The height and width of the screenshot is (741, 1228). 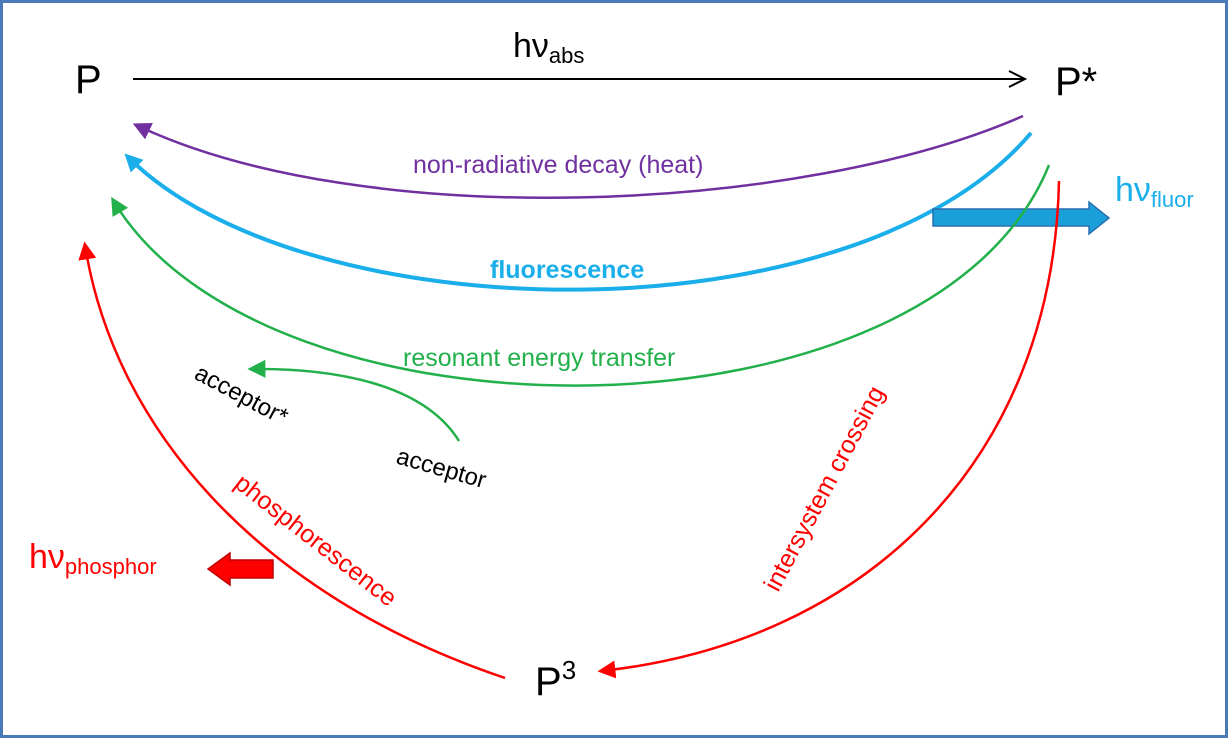 I want to click on acceptor-transfer-arrow, so click(x=354, y=400).